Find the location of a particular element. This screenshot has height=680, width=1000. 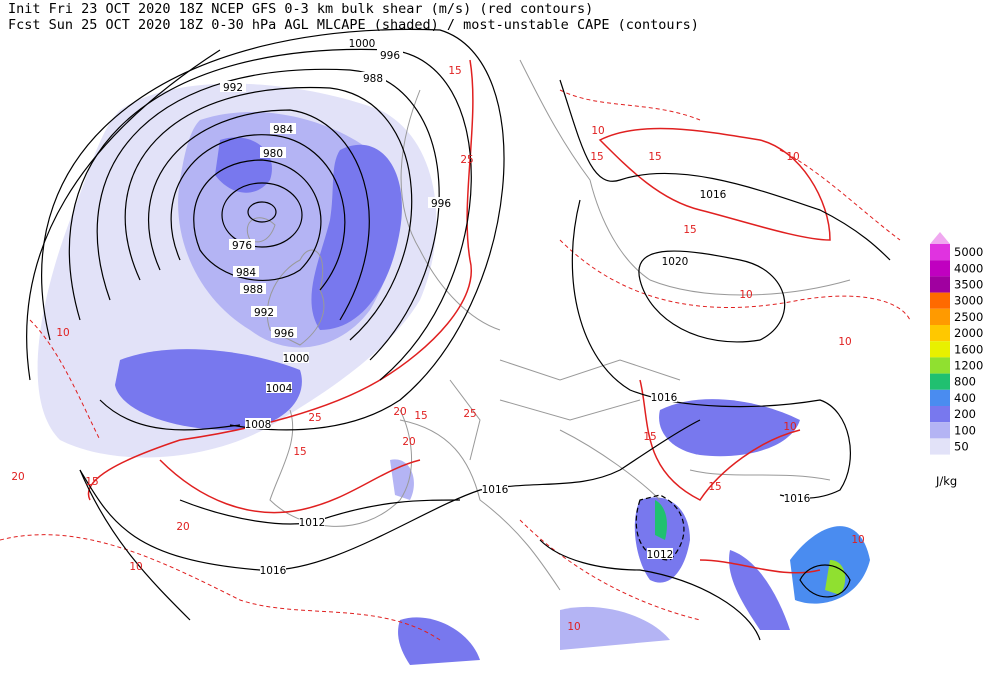

isobar-label: 980 is located at coordinates (273, 154).